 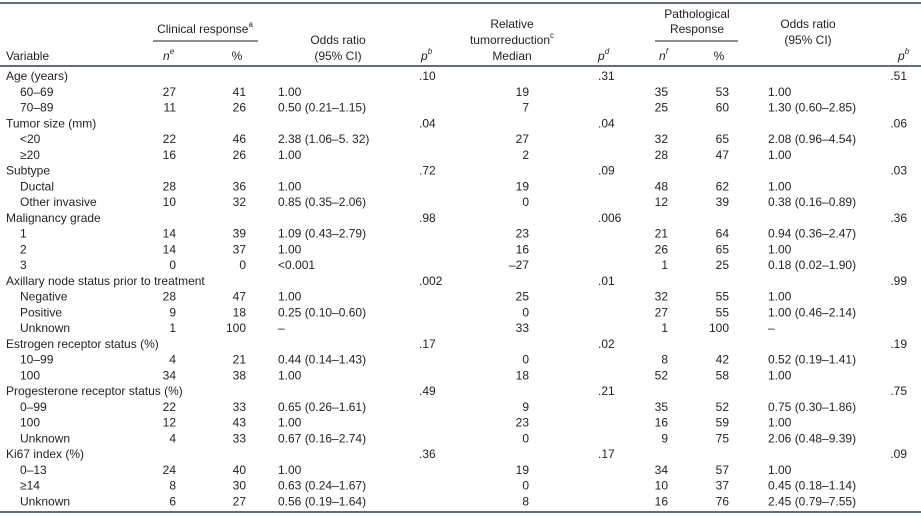 What do you see at coordinates (240, 92) in the screenshot?
I see `cell: 41` at bounding box center [240, 92].